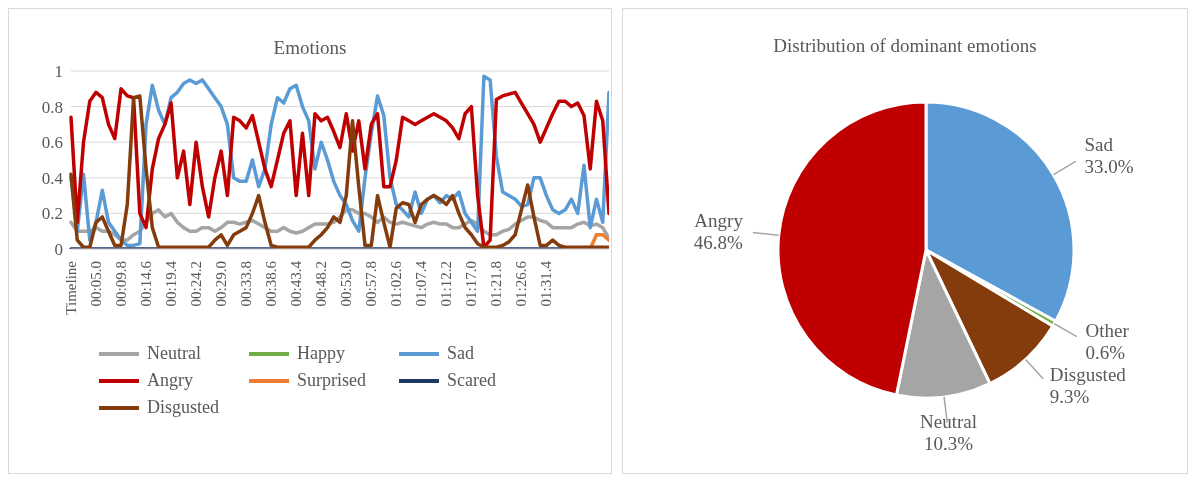  Describe the element at coordinates (1109, 167) in the screenshot. I see `data-label: 33.0%` at that location.